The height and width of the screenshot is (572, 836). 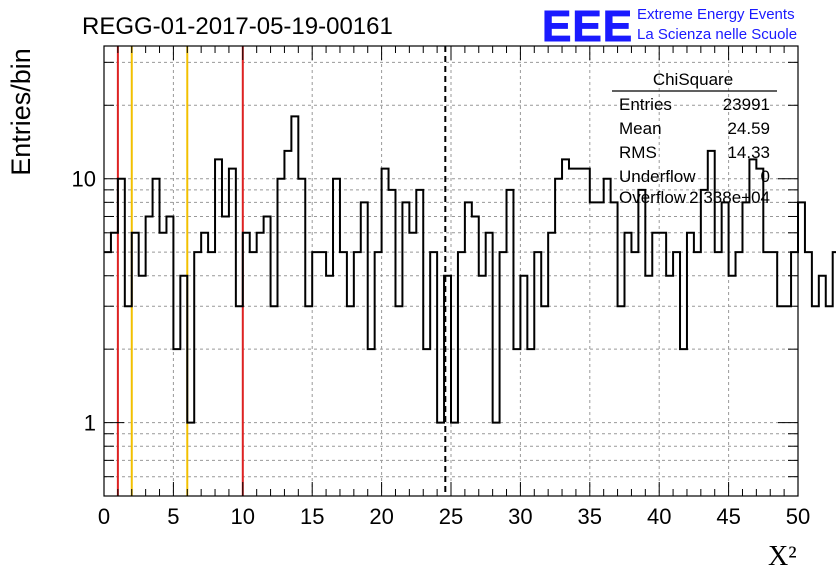 What do you see at coordinates (587, 26) in the screenshot?
I see `eee-logo-letters: EEE` at bounding box center [587, 26].